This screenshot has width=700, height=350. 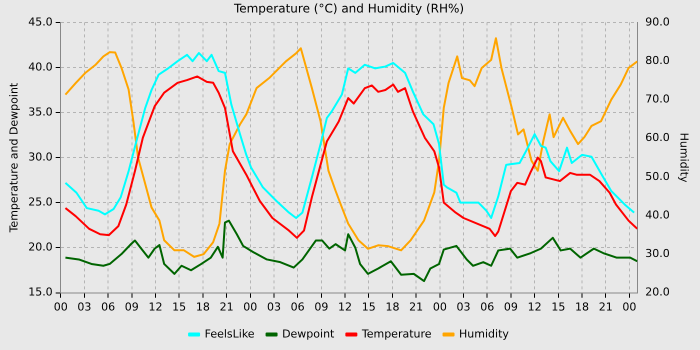 I want to click on legend-label: FeelsLike, so click(x=229, y=333).